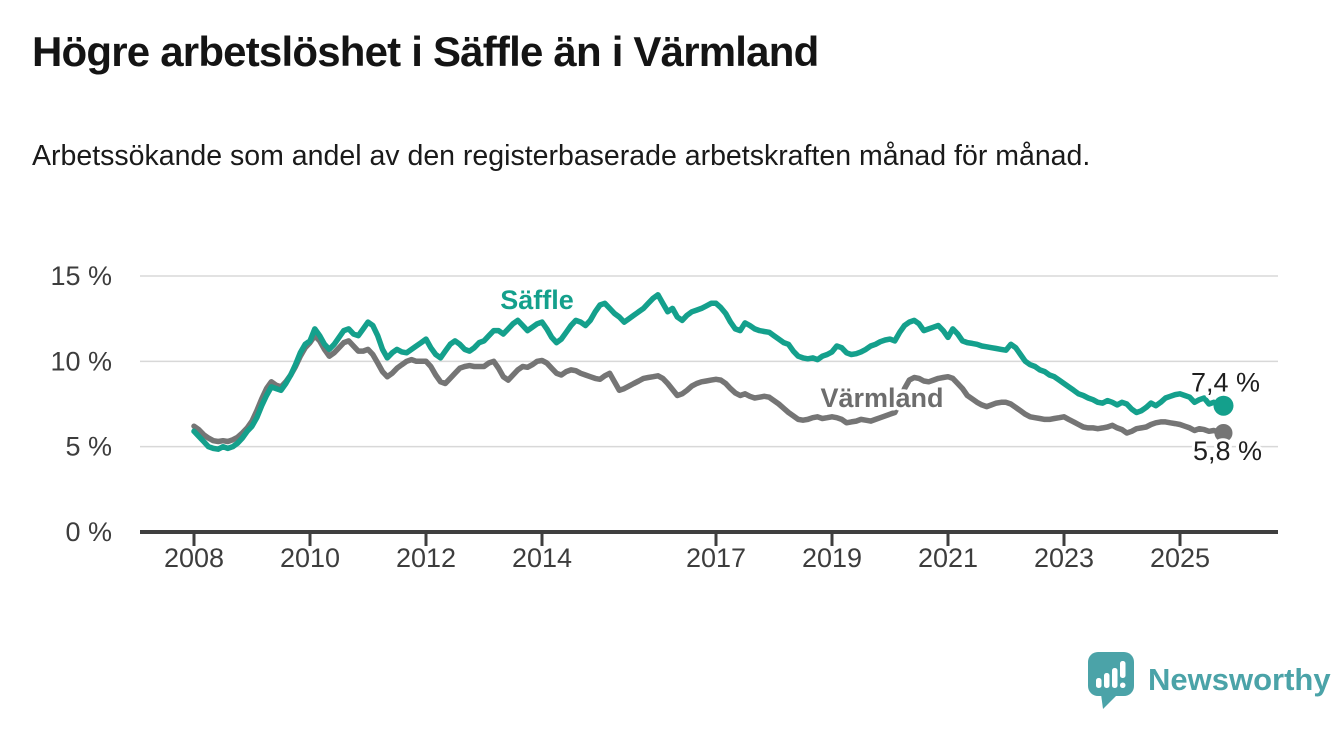  What do you see at coordinates (716, 558) in the screenshot?
I see `x-axis-label-2017: 2017` at bounding box center [716, 558].